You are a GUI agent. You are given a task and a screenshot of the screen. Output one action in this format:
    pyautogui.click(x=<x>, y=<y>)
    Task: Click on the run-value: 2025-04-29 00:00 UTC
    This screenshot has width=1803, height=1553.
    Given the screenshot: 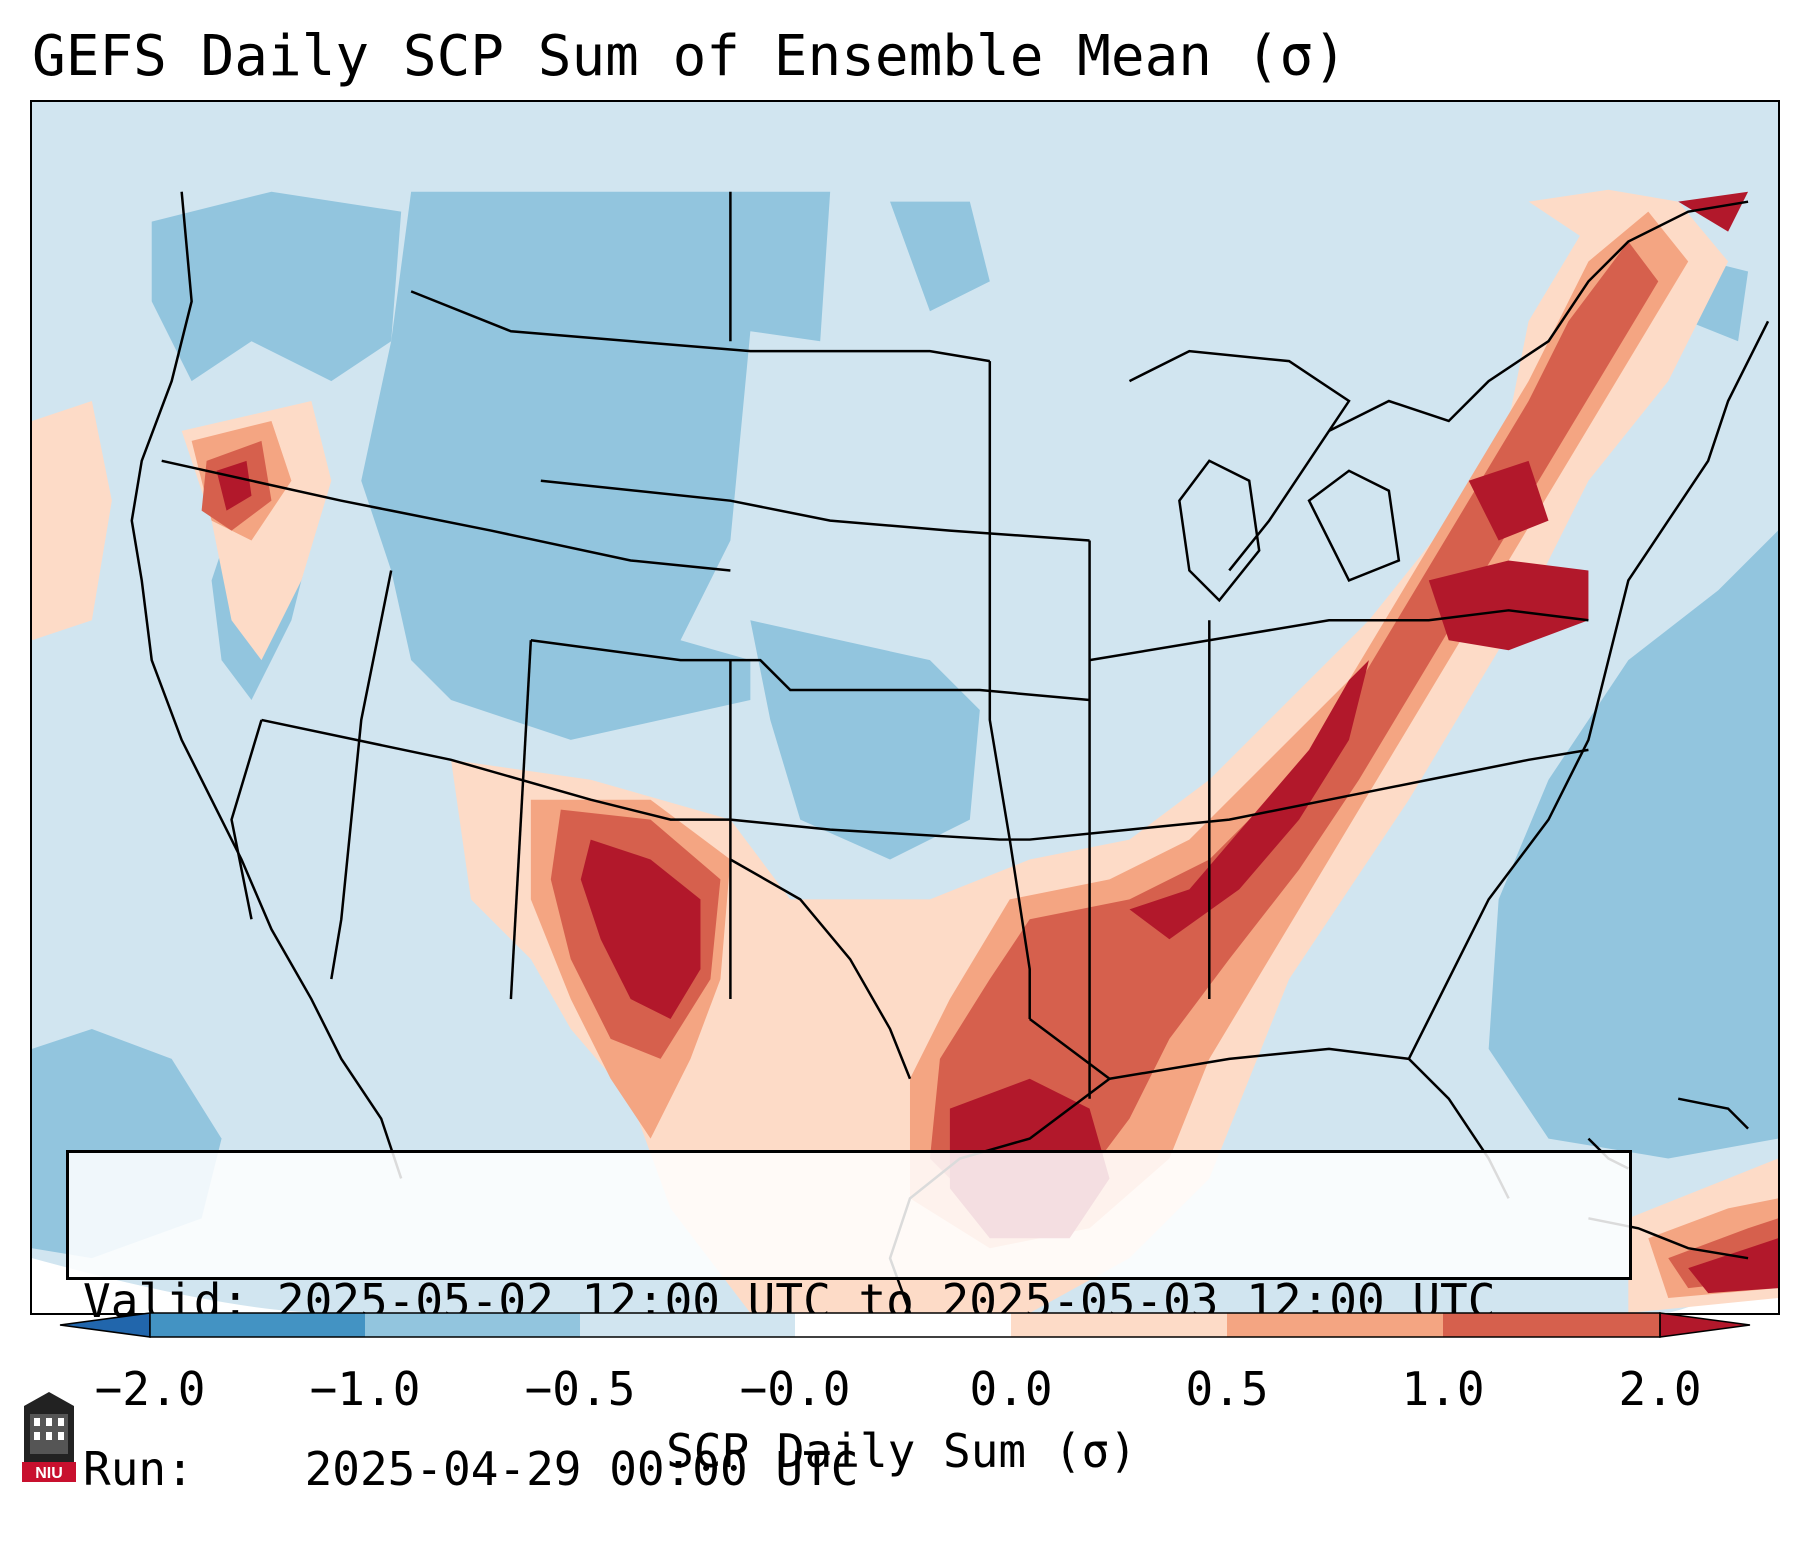 What is the action you would take?
    pyautogui.click(x=581, y=1469)
    